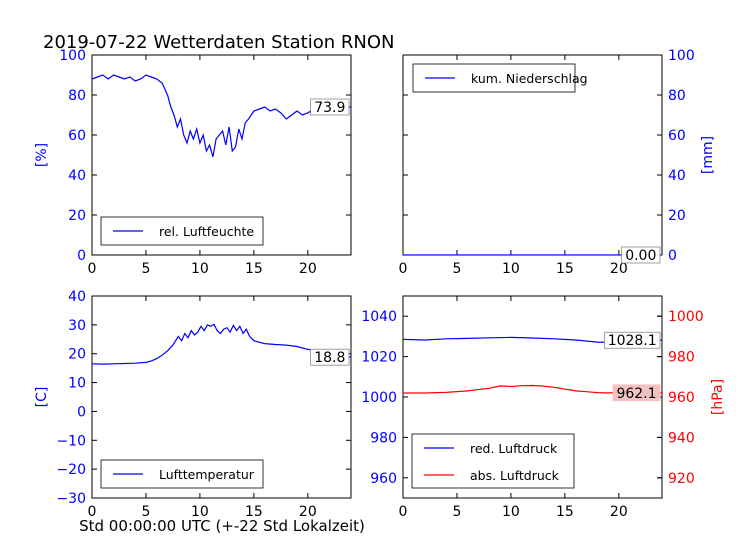  Describe the element at coordinates (515, 475) in the screenshot. I see `legend-label: abs. Luftdruck` at that location.